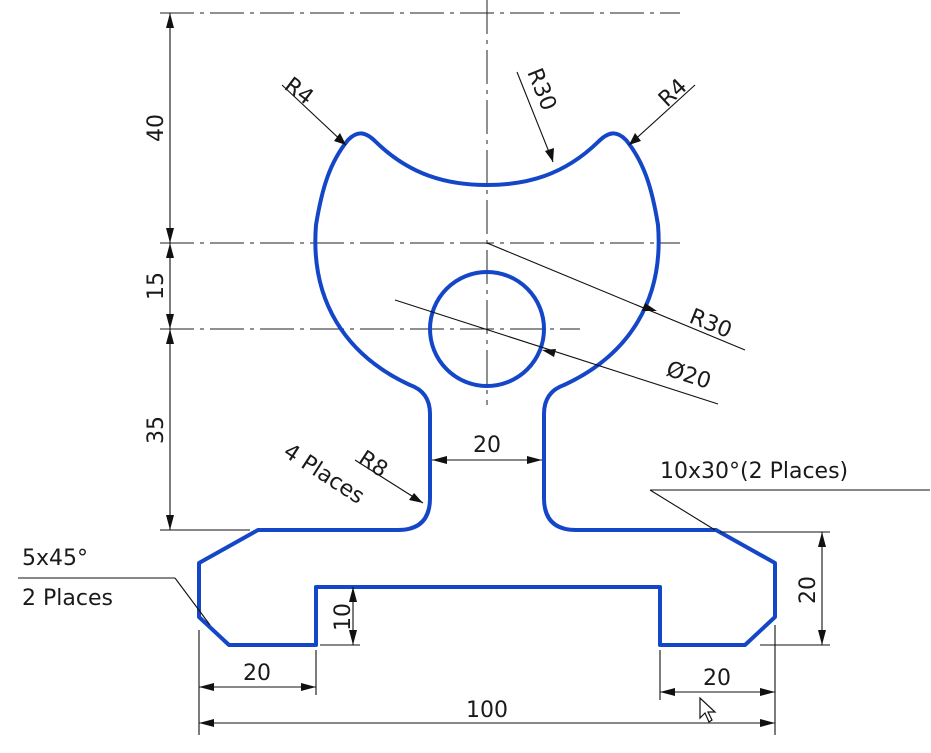 This screenshot has width=931, height=753. What do you see at coordinates (298, 92) in the screenshot?
I see `dim-radius-corner-left: R4` at bounding box center [298, 92].